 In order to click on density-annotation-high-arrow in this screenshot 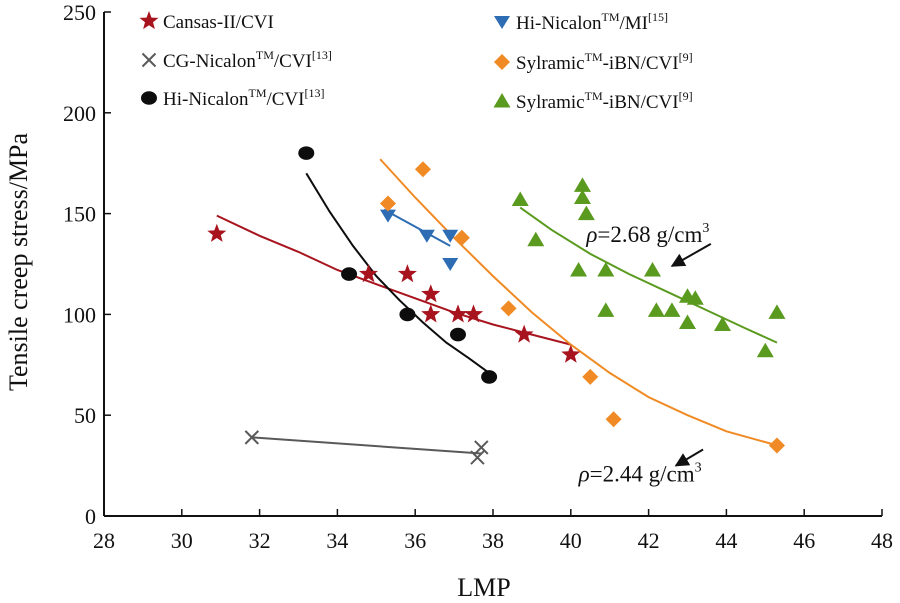, I will do `click(691, 254)`.